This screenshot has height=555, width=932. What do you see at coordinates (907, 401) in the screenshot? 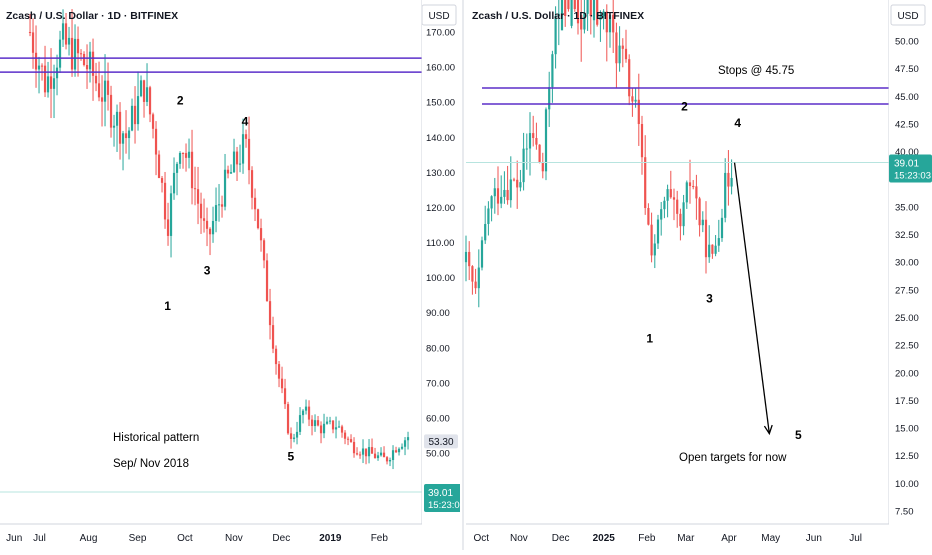
I see `right-y-tick-label: 17.50` at bounding box center [907, 401].